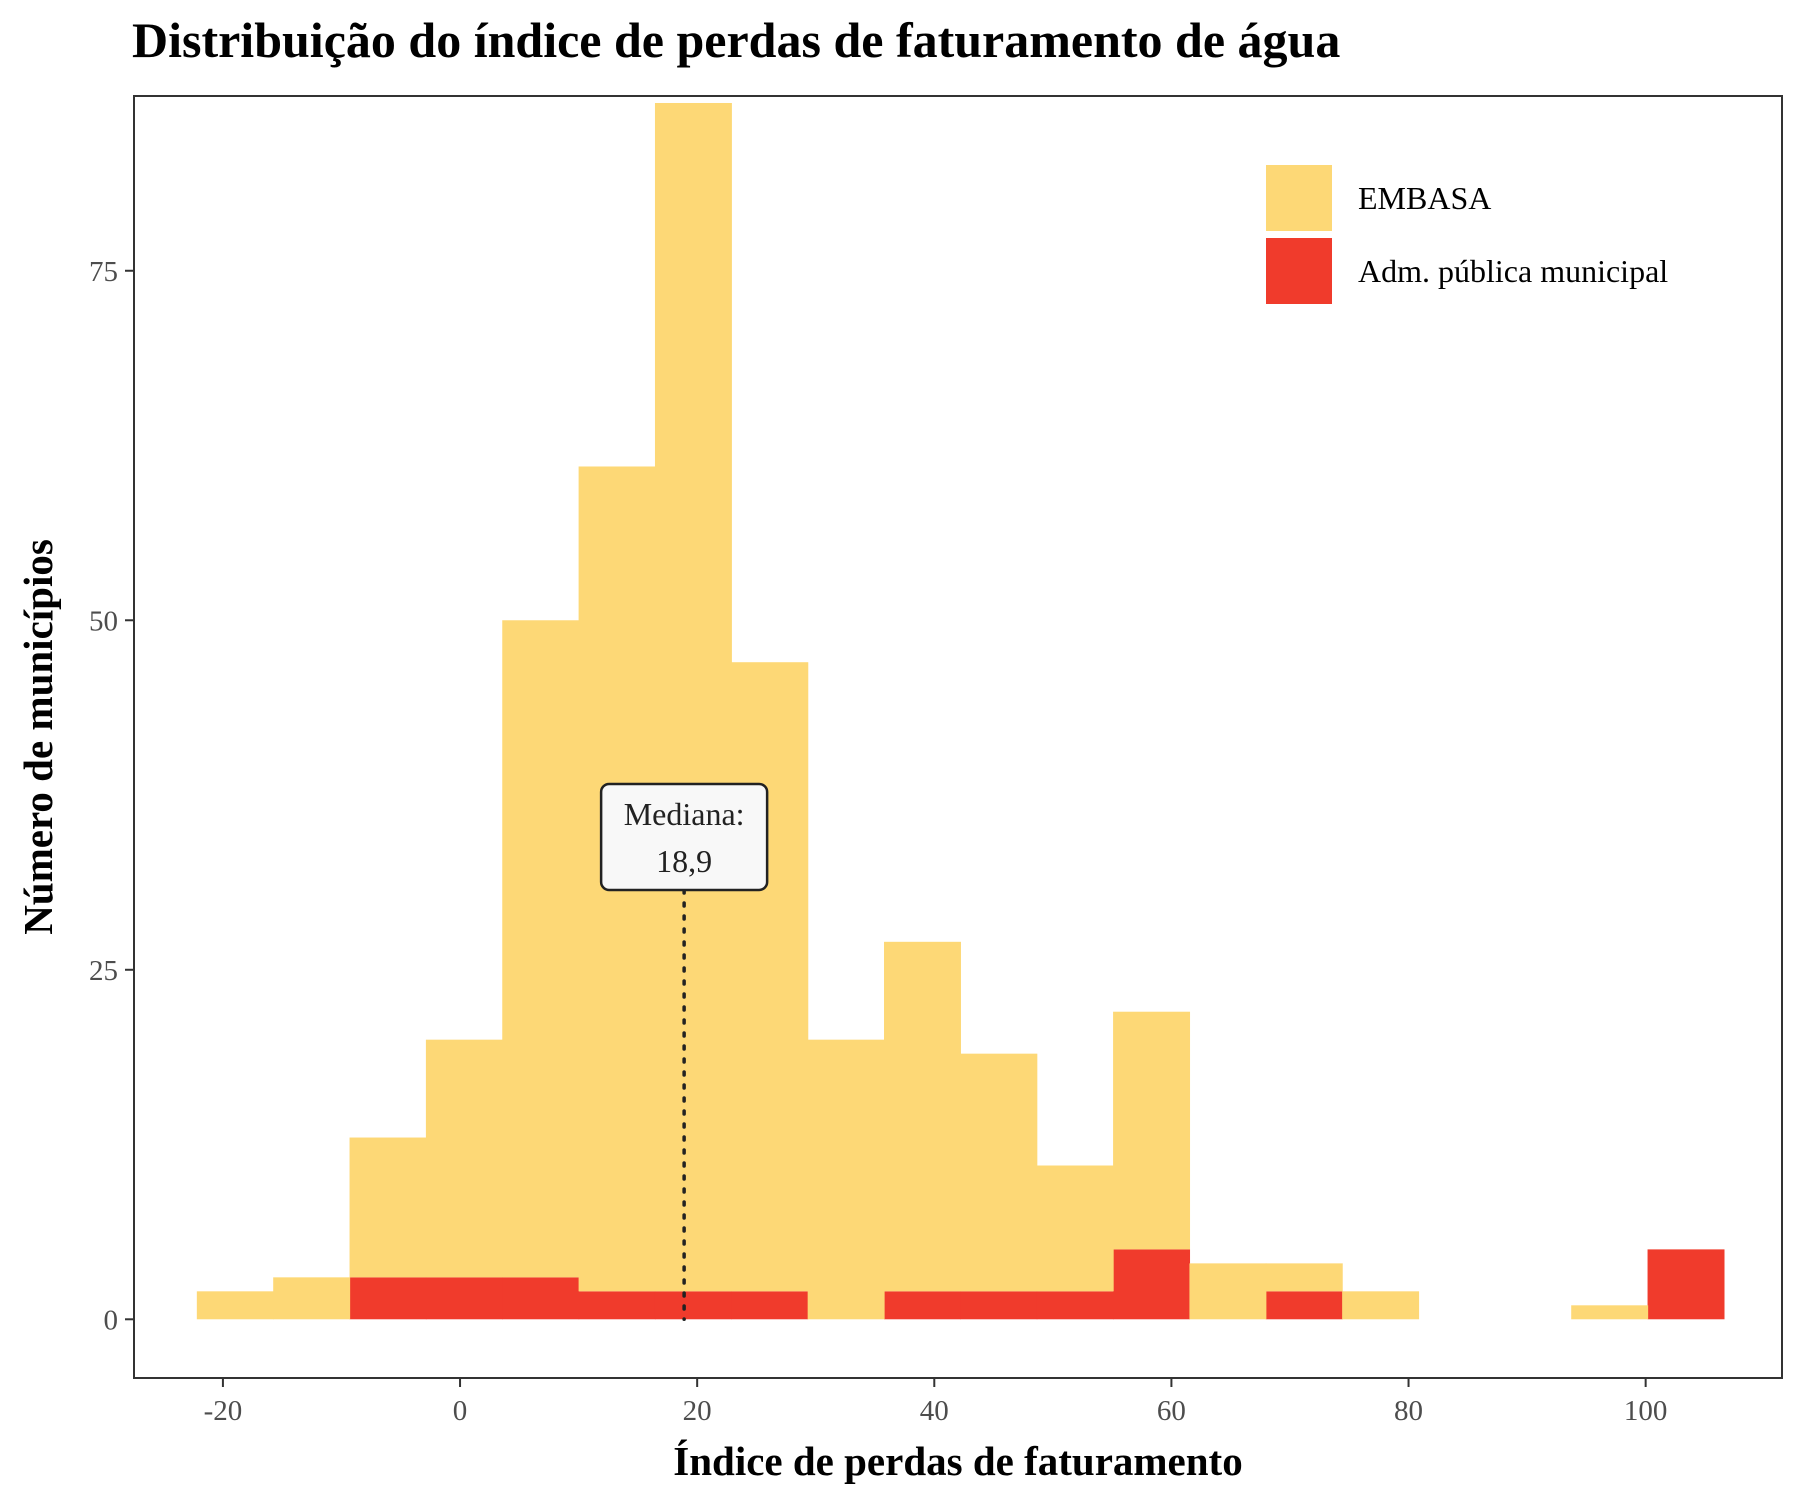 The height and width of the screenshot is (1500, 1800). What do you see at coordinates (103, 971) in the screenshot?
I see `y-tick-label: 25` at bounding box center [103, 971].